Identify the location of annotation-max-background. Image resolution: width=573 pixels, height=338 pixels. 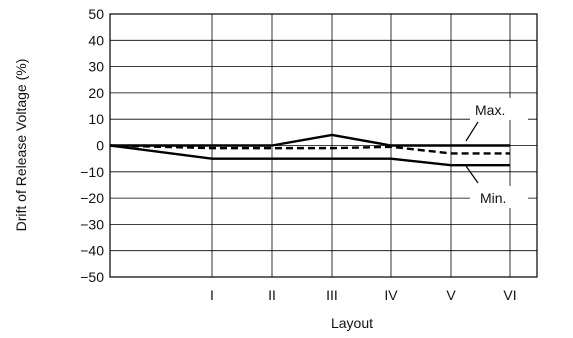
(499, 109).